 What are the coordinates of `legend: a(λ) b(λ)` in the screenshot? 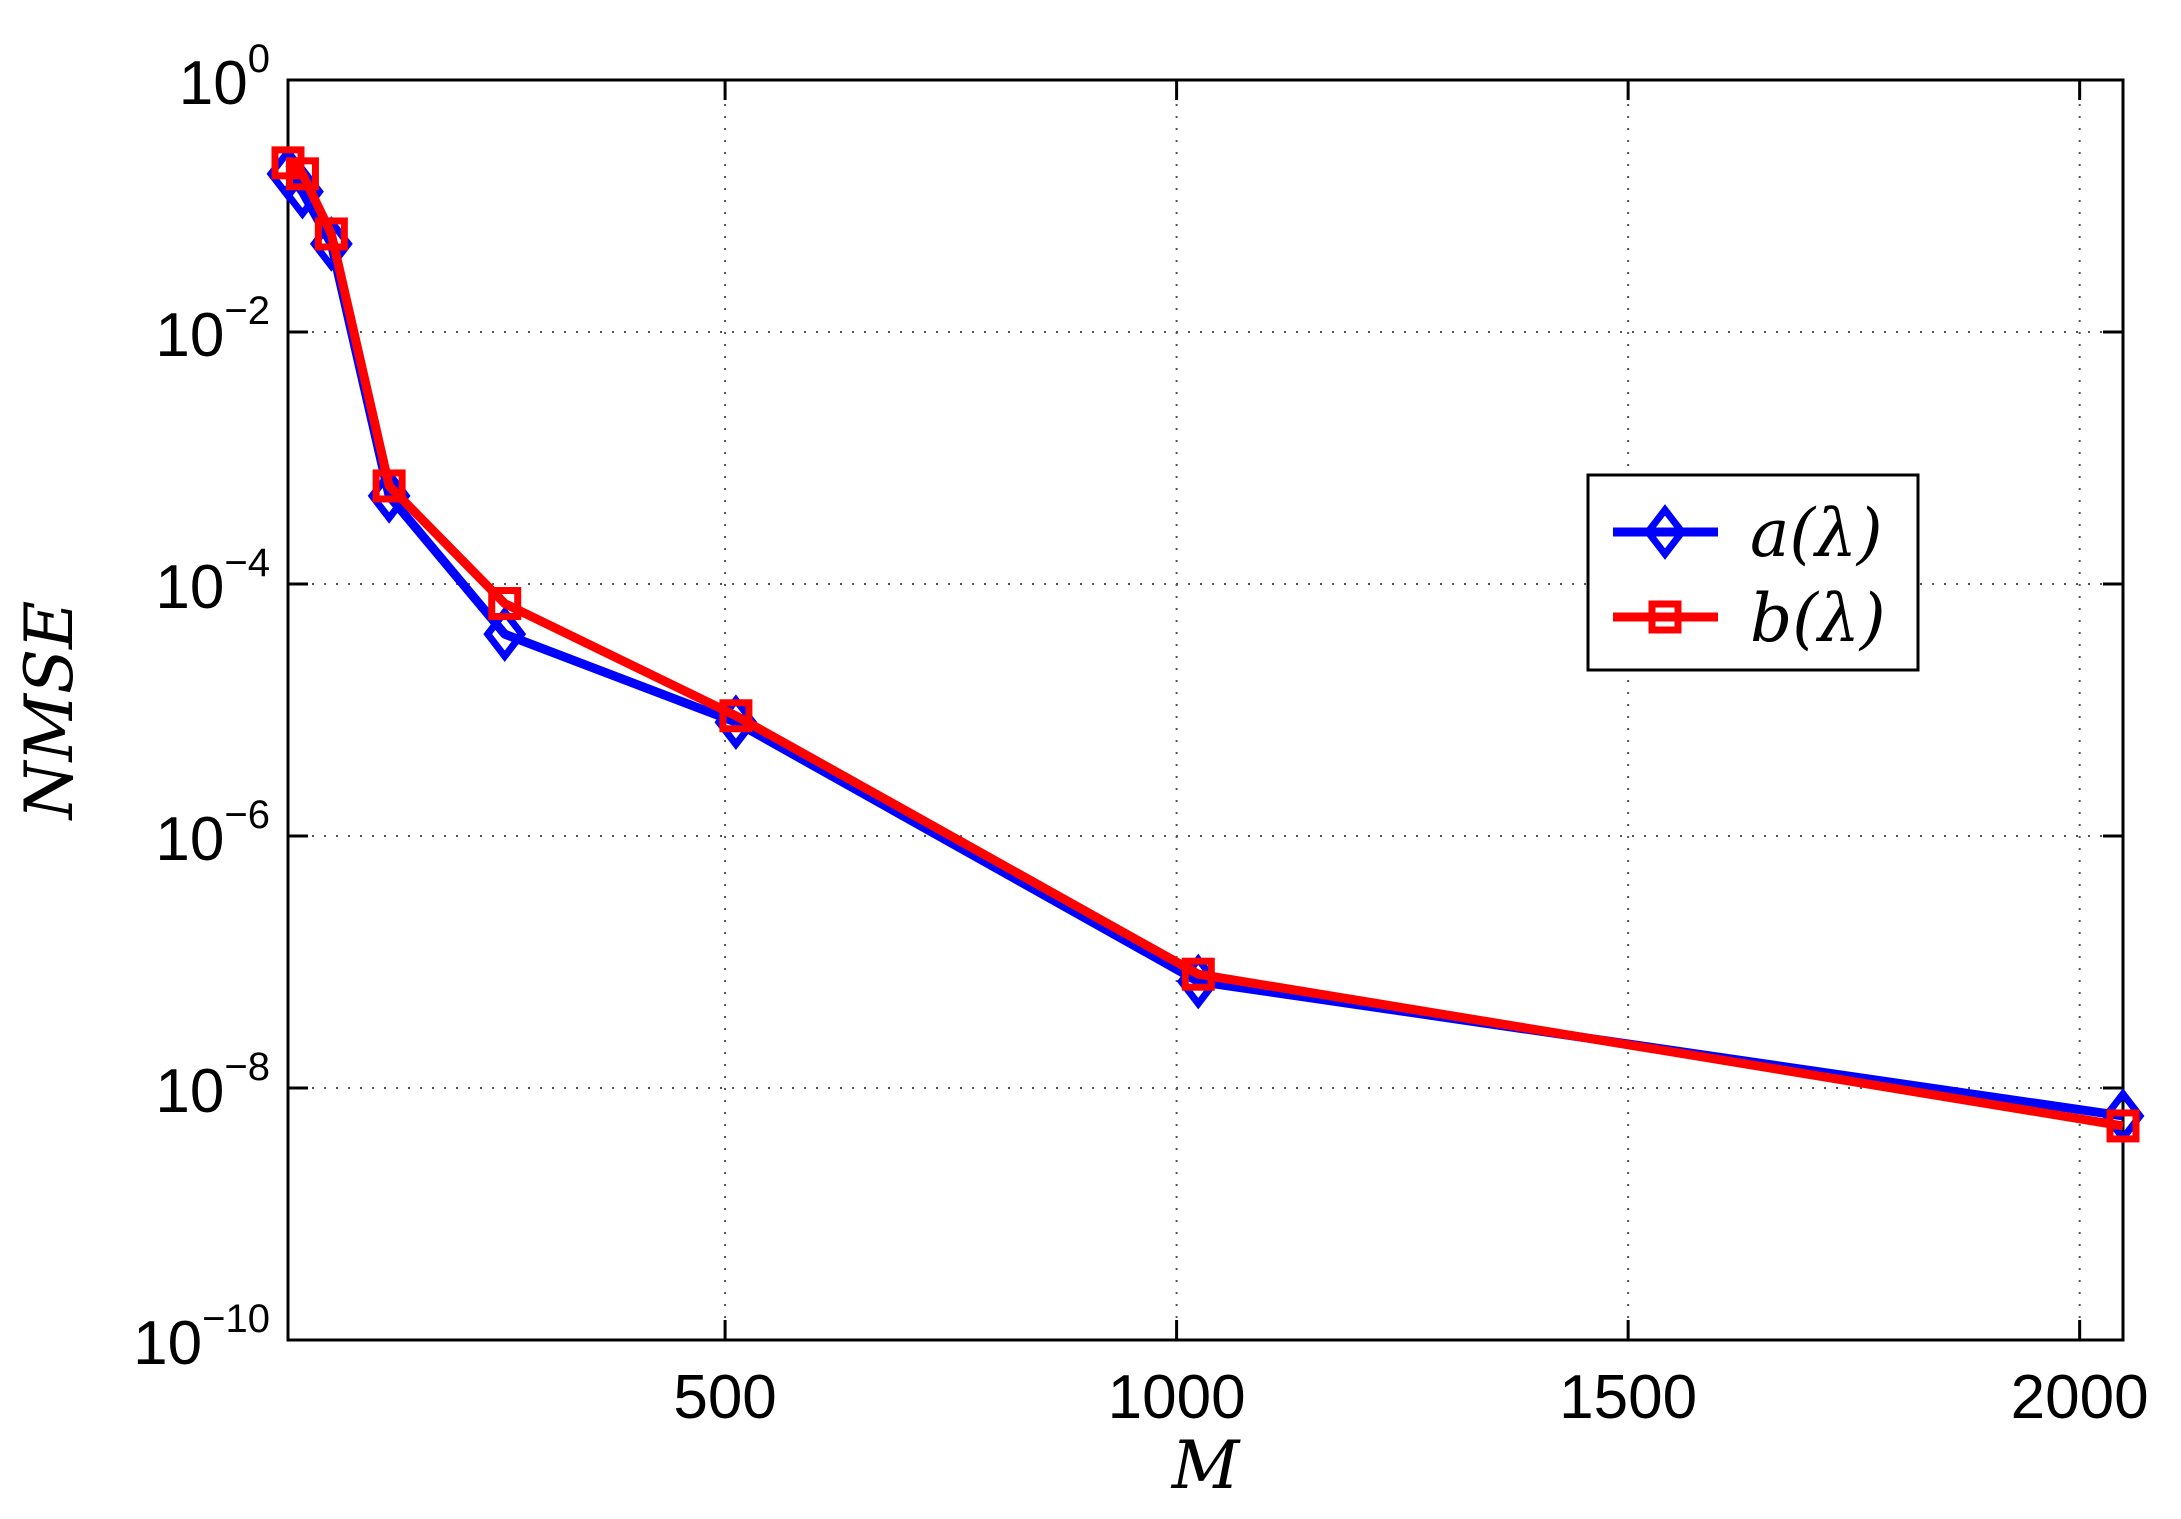 It's located at (1753, 572).